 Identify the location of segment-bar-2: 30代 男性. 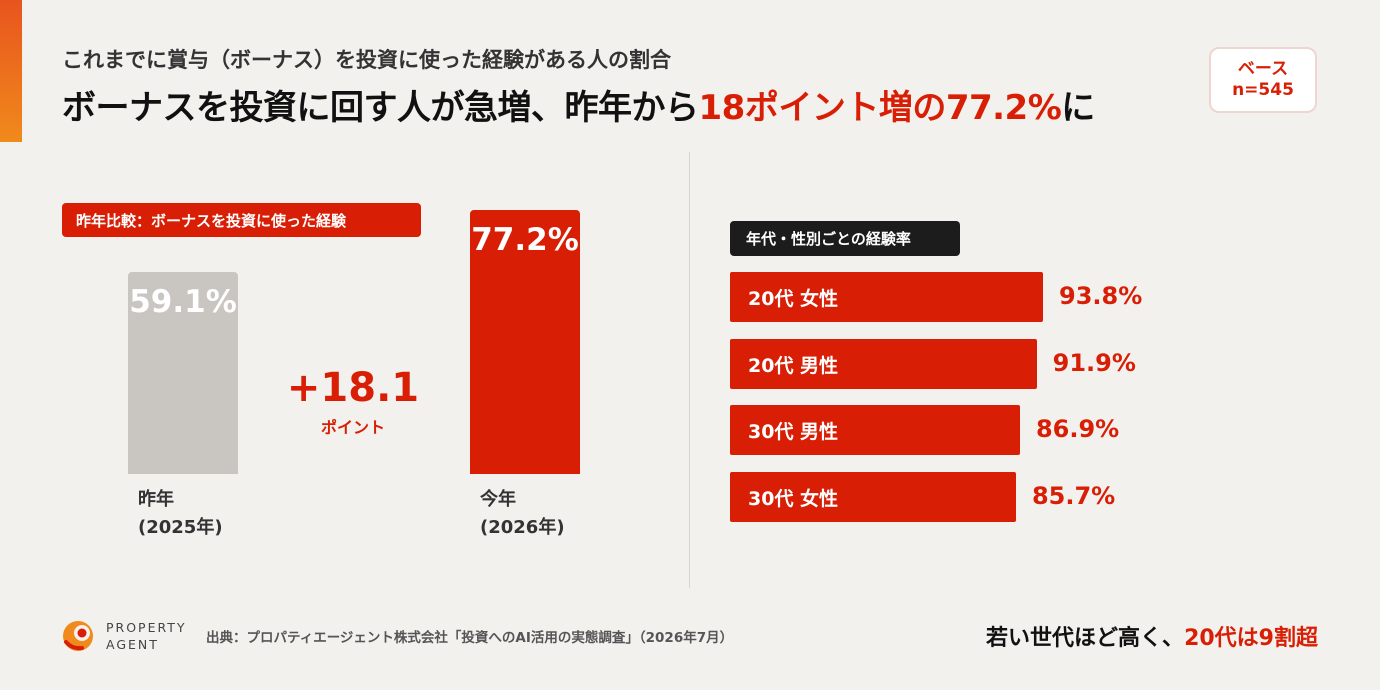
(875, 430).